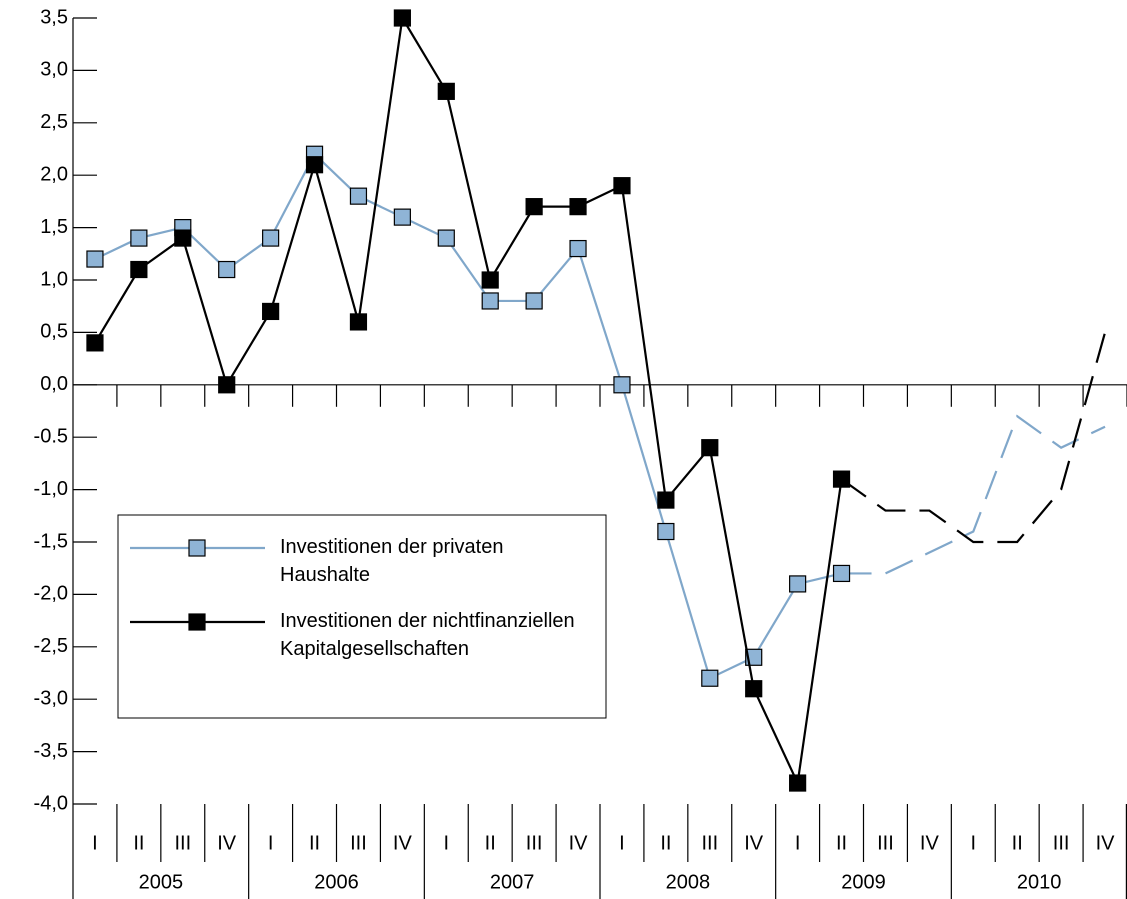  I want to click on y-tick-label: 0,0, so click(54, 384).